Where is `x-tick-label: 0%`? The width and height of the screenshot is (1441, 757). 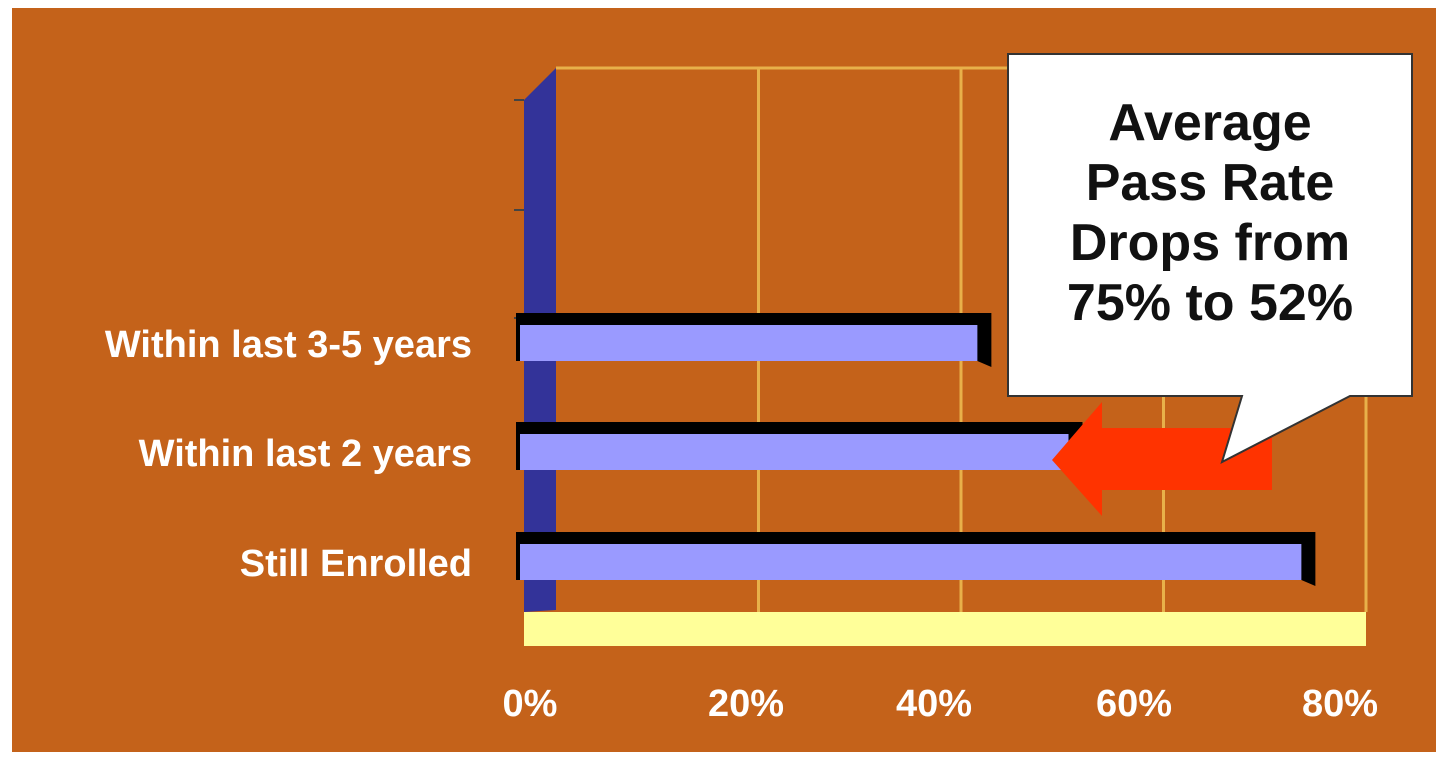 x-tick-label: 0% is located at coordinates (530, 704).